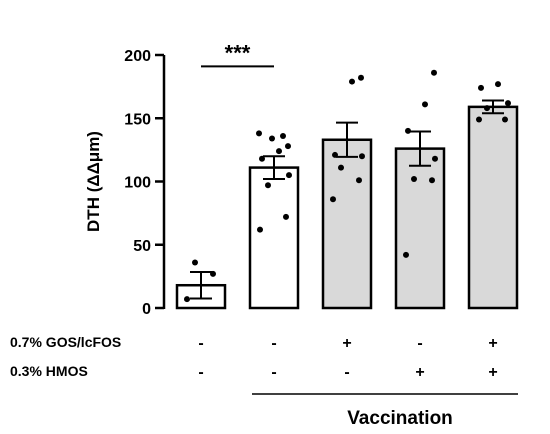 This screenshot has width=550, height=434. Describe the element at coordinates (146, 309) in the screenshot. I see `y-tick-label: 0` at that location.